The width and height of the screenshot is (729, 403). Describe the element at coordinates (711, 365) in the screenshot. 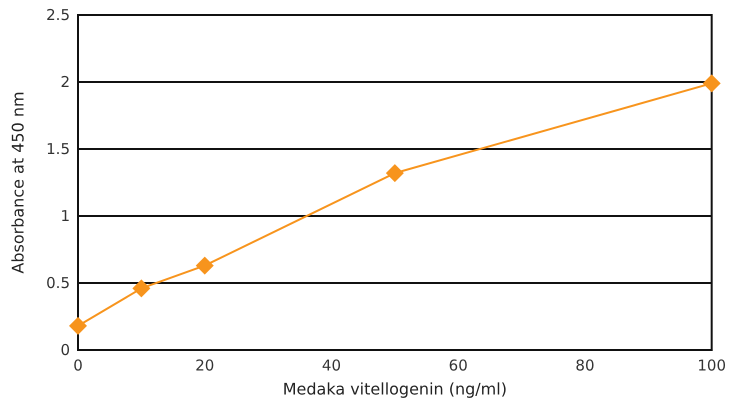

I see `x-tick-label: 100` at that location.